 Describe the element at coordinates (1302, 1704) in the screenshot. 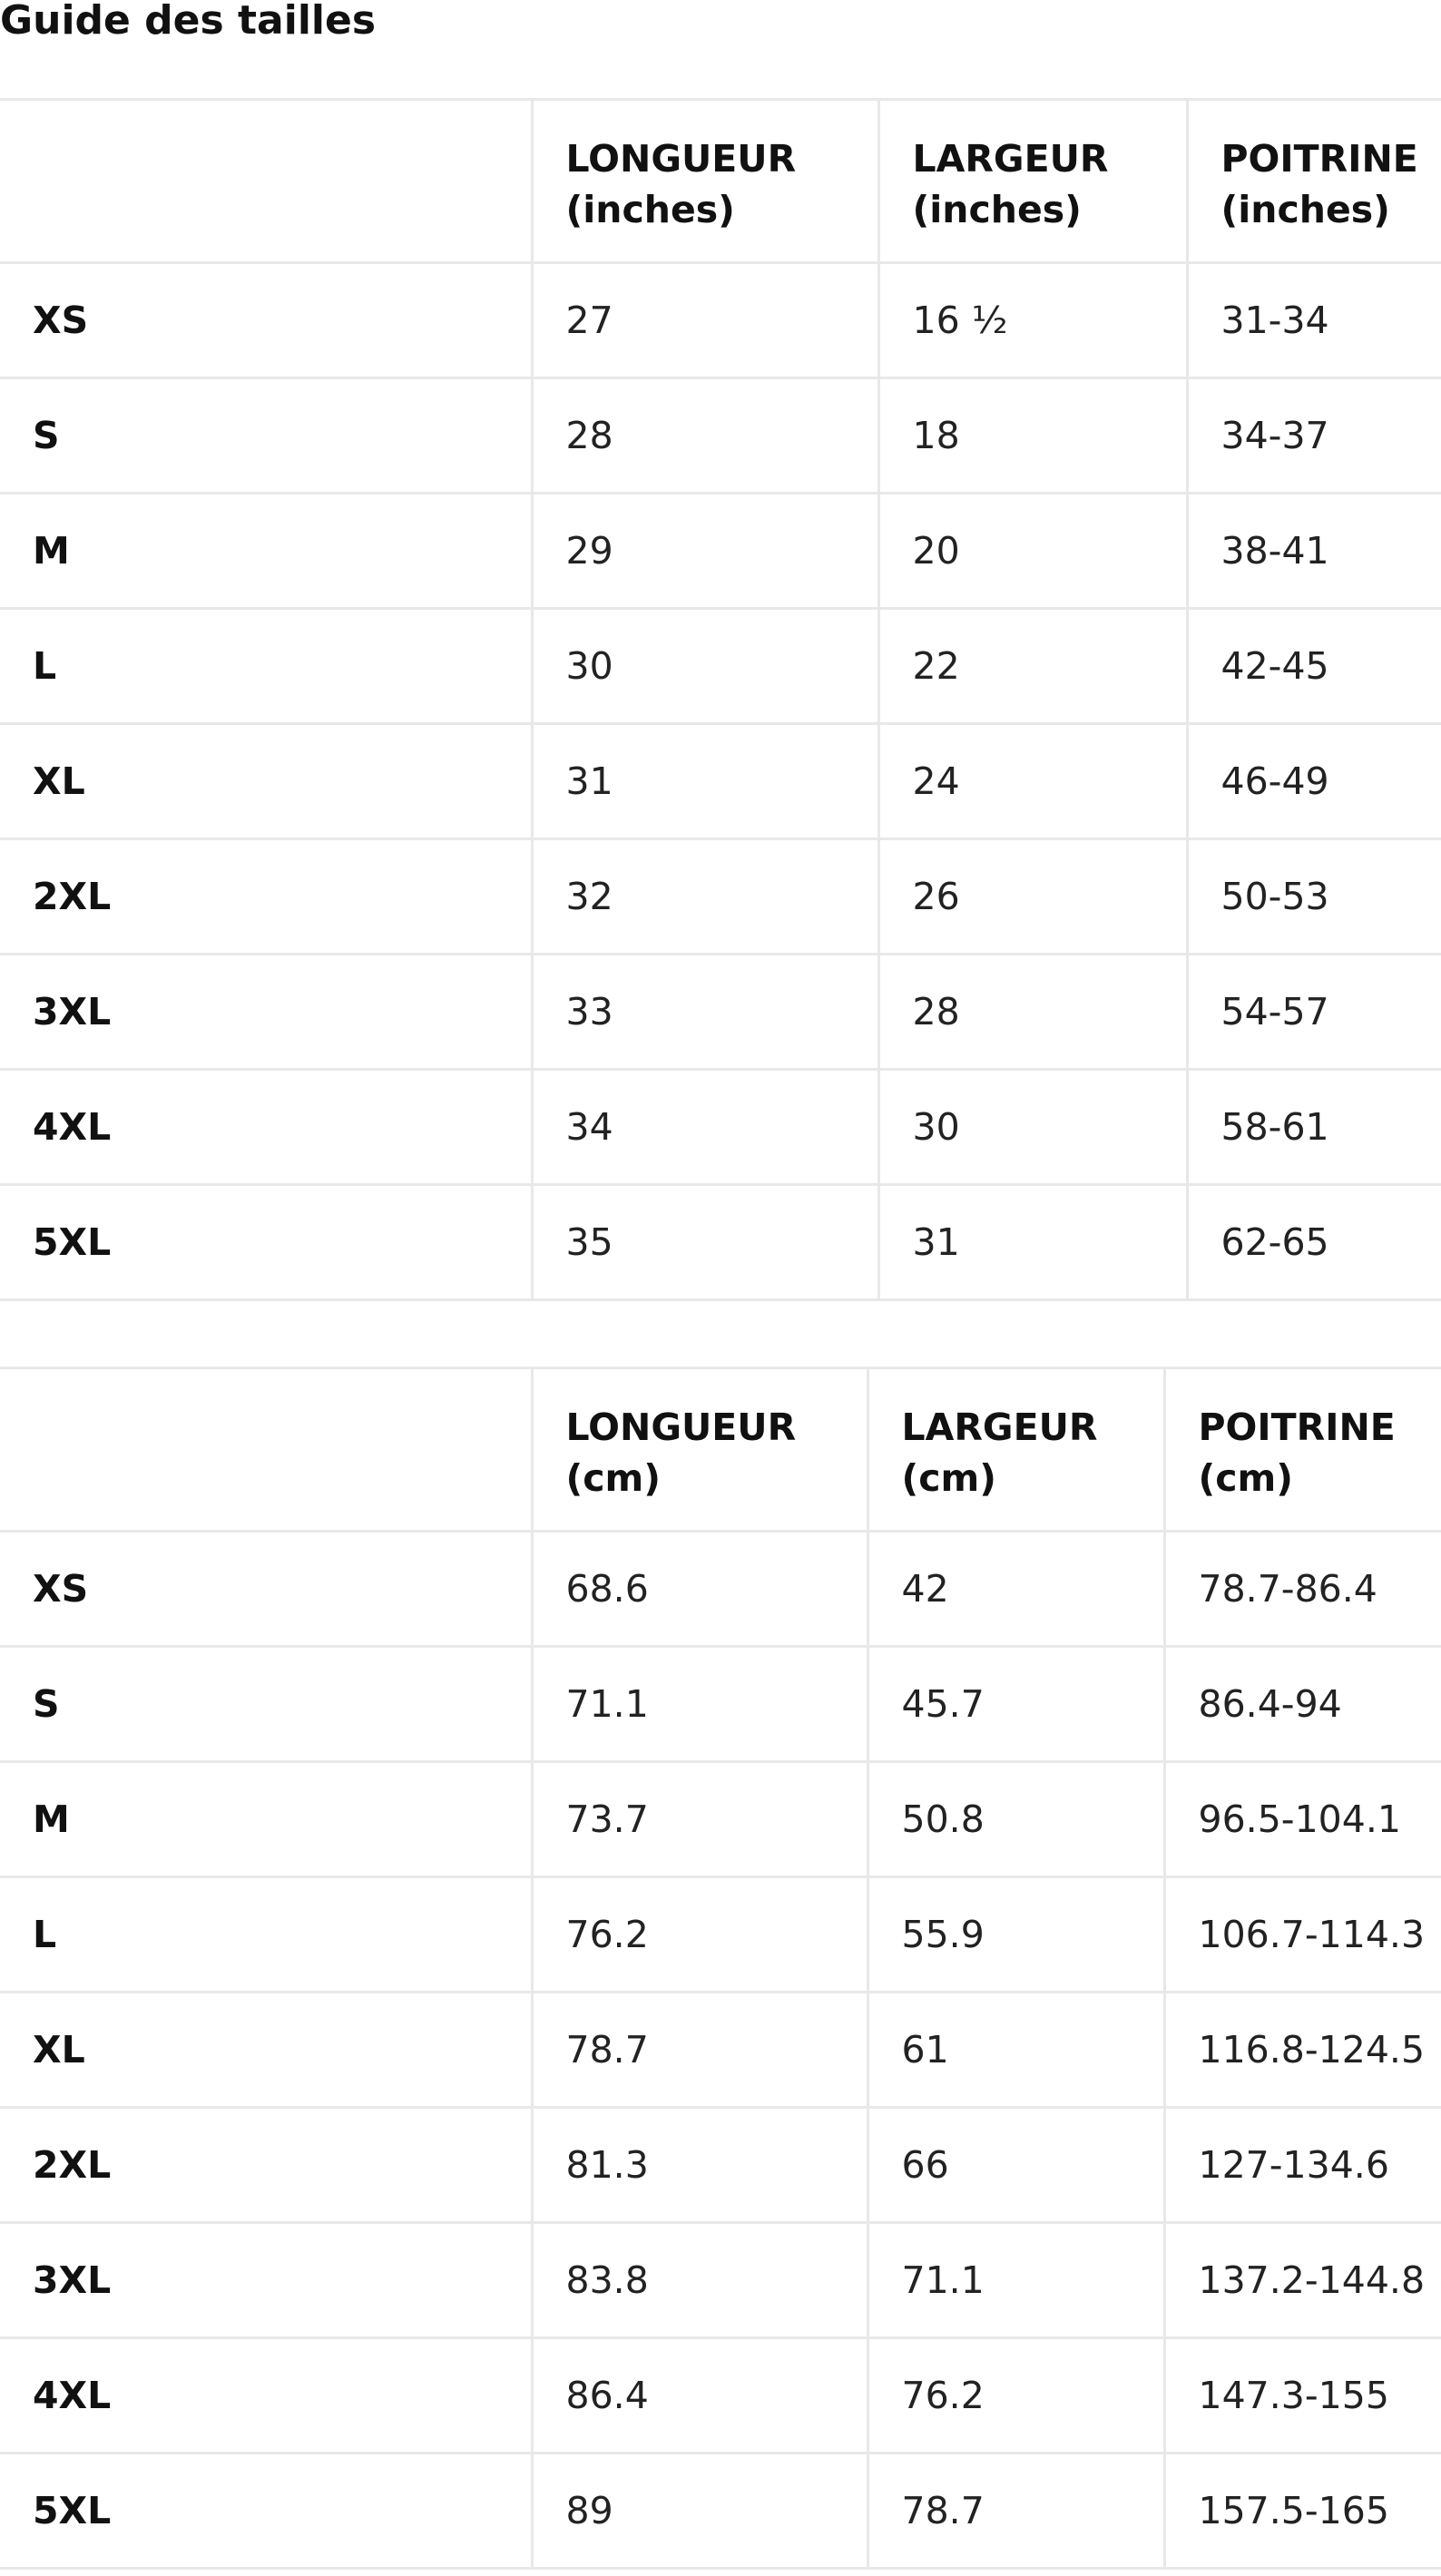

I see `chest-cell: 86.4-94` at that location.